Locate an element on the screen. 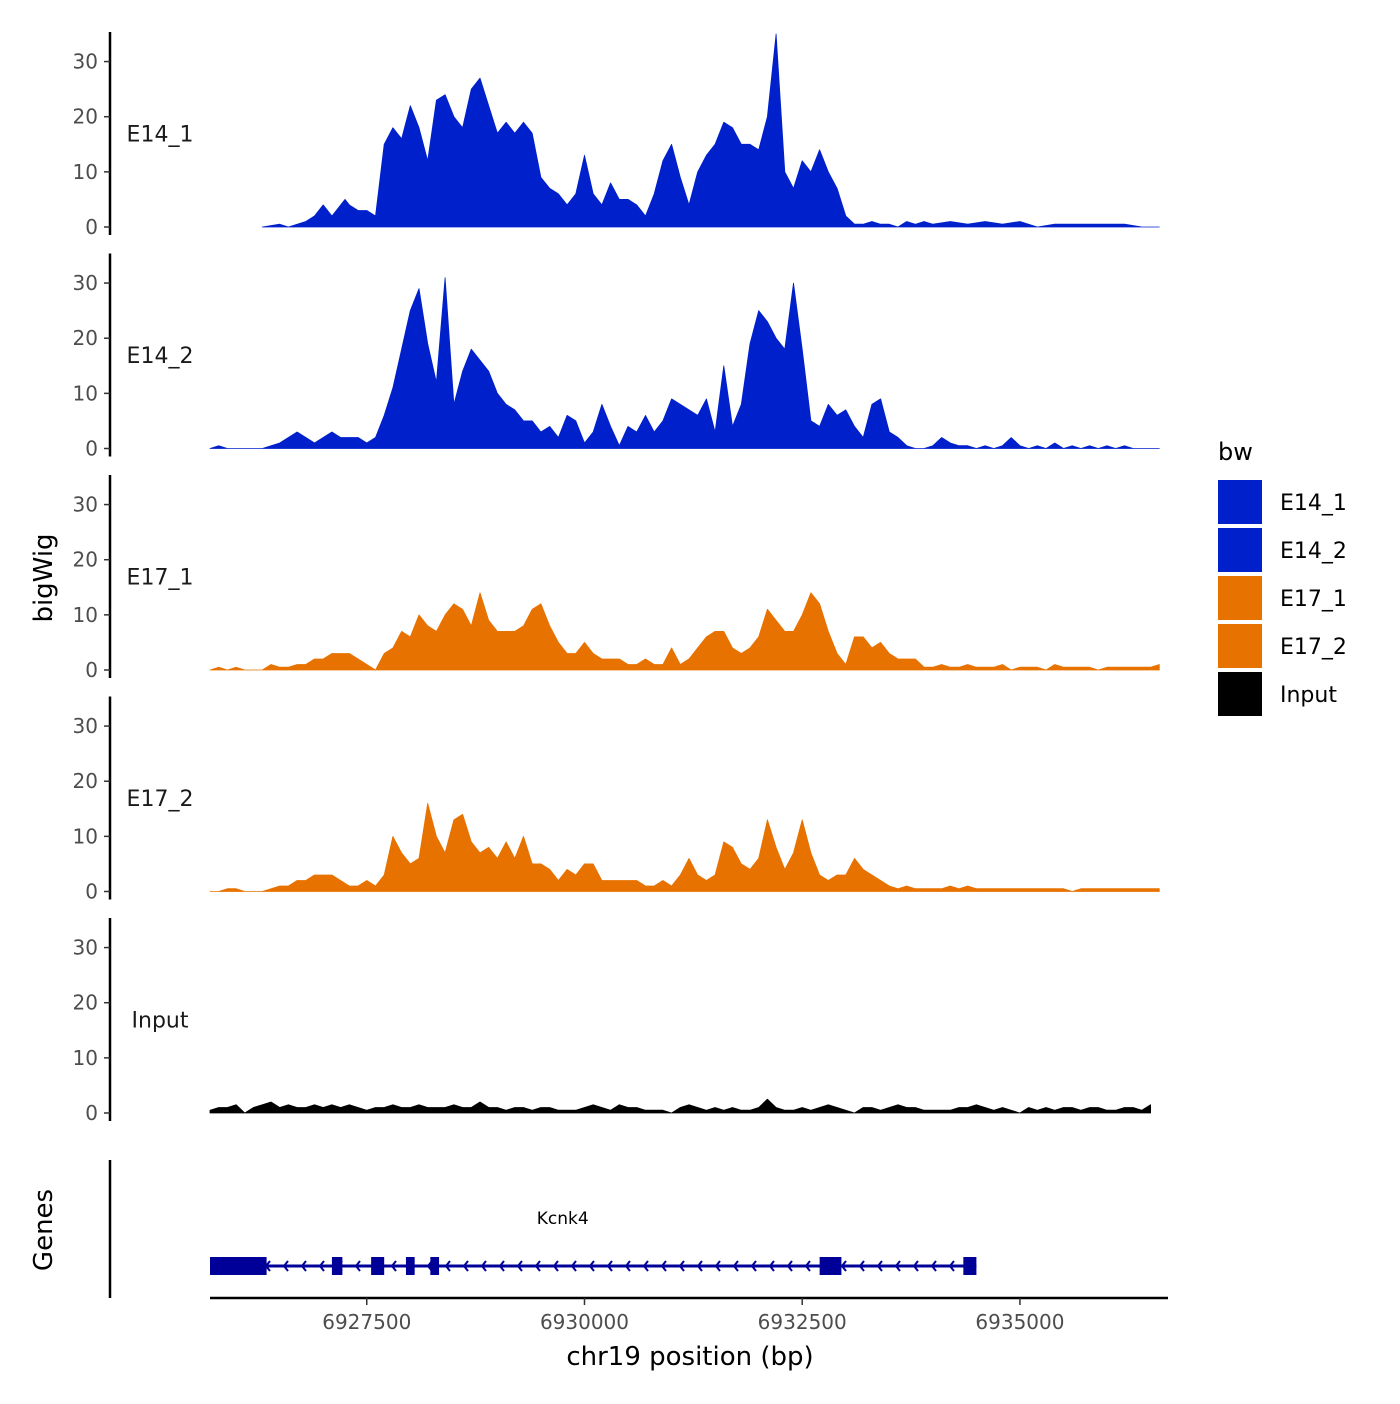 This screenshot has height=1404, width=1400. genes-layer: Kcnk4 is located at coordinates (542, 1229).